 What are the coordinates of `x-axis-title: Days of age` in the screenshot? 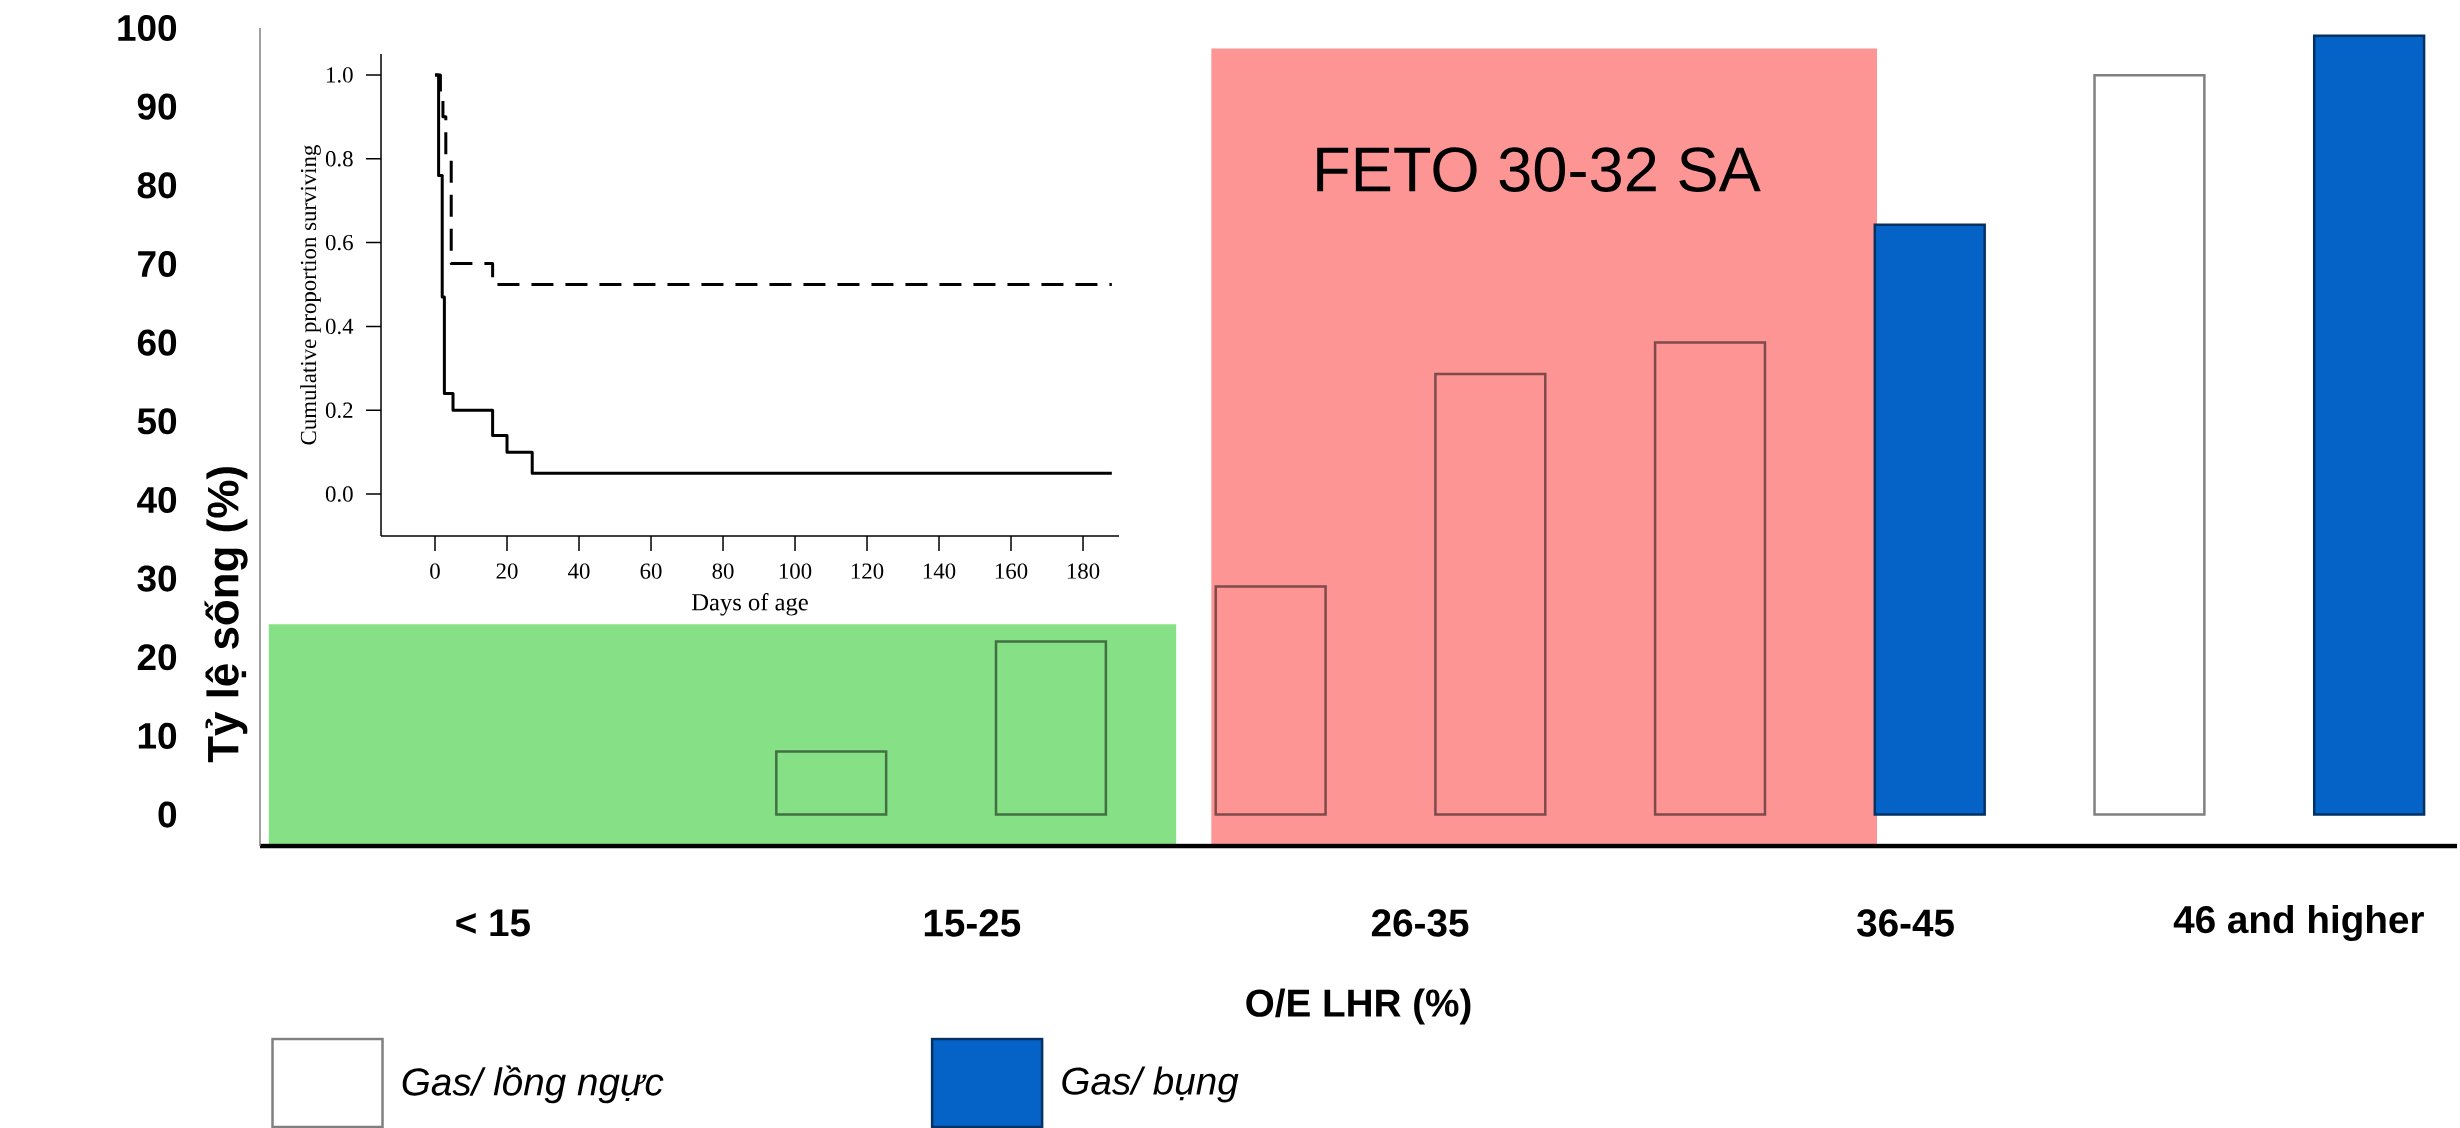 It's located at (749, 604).